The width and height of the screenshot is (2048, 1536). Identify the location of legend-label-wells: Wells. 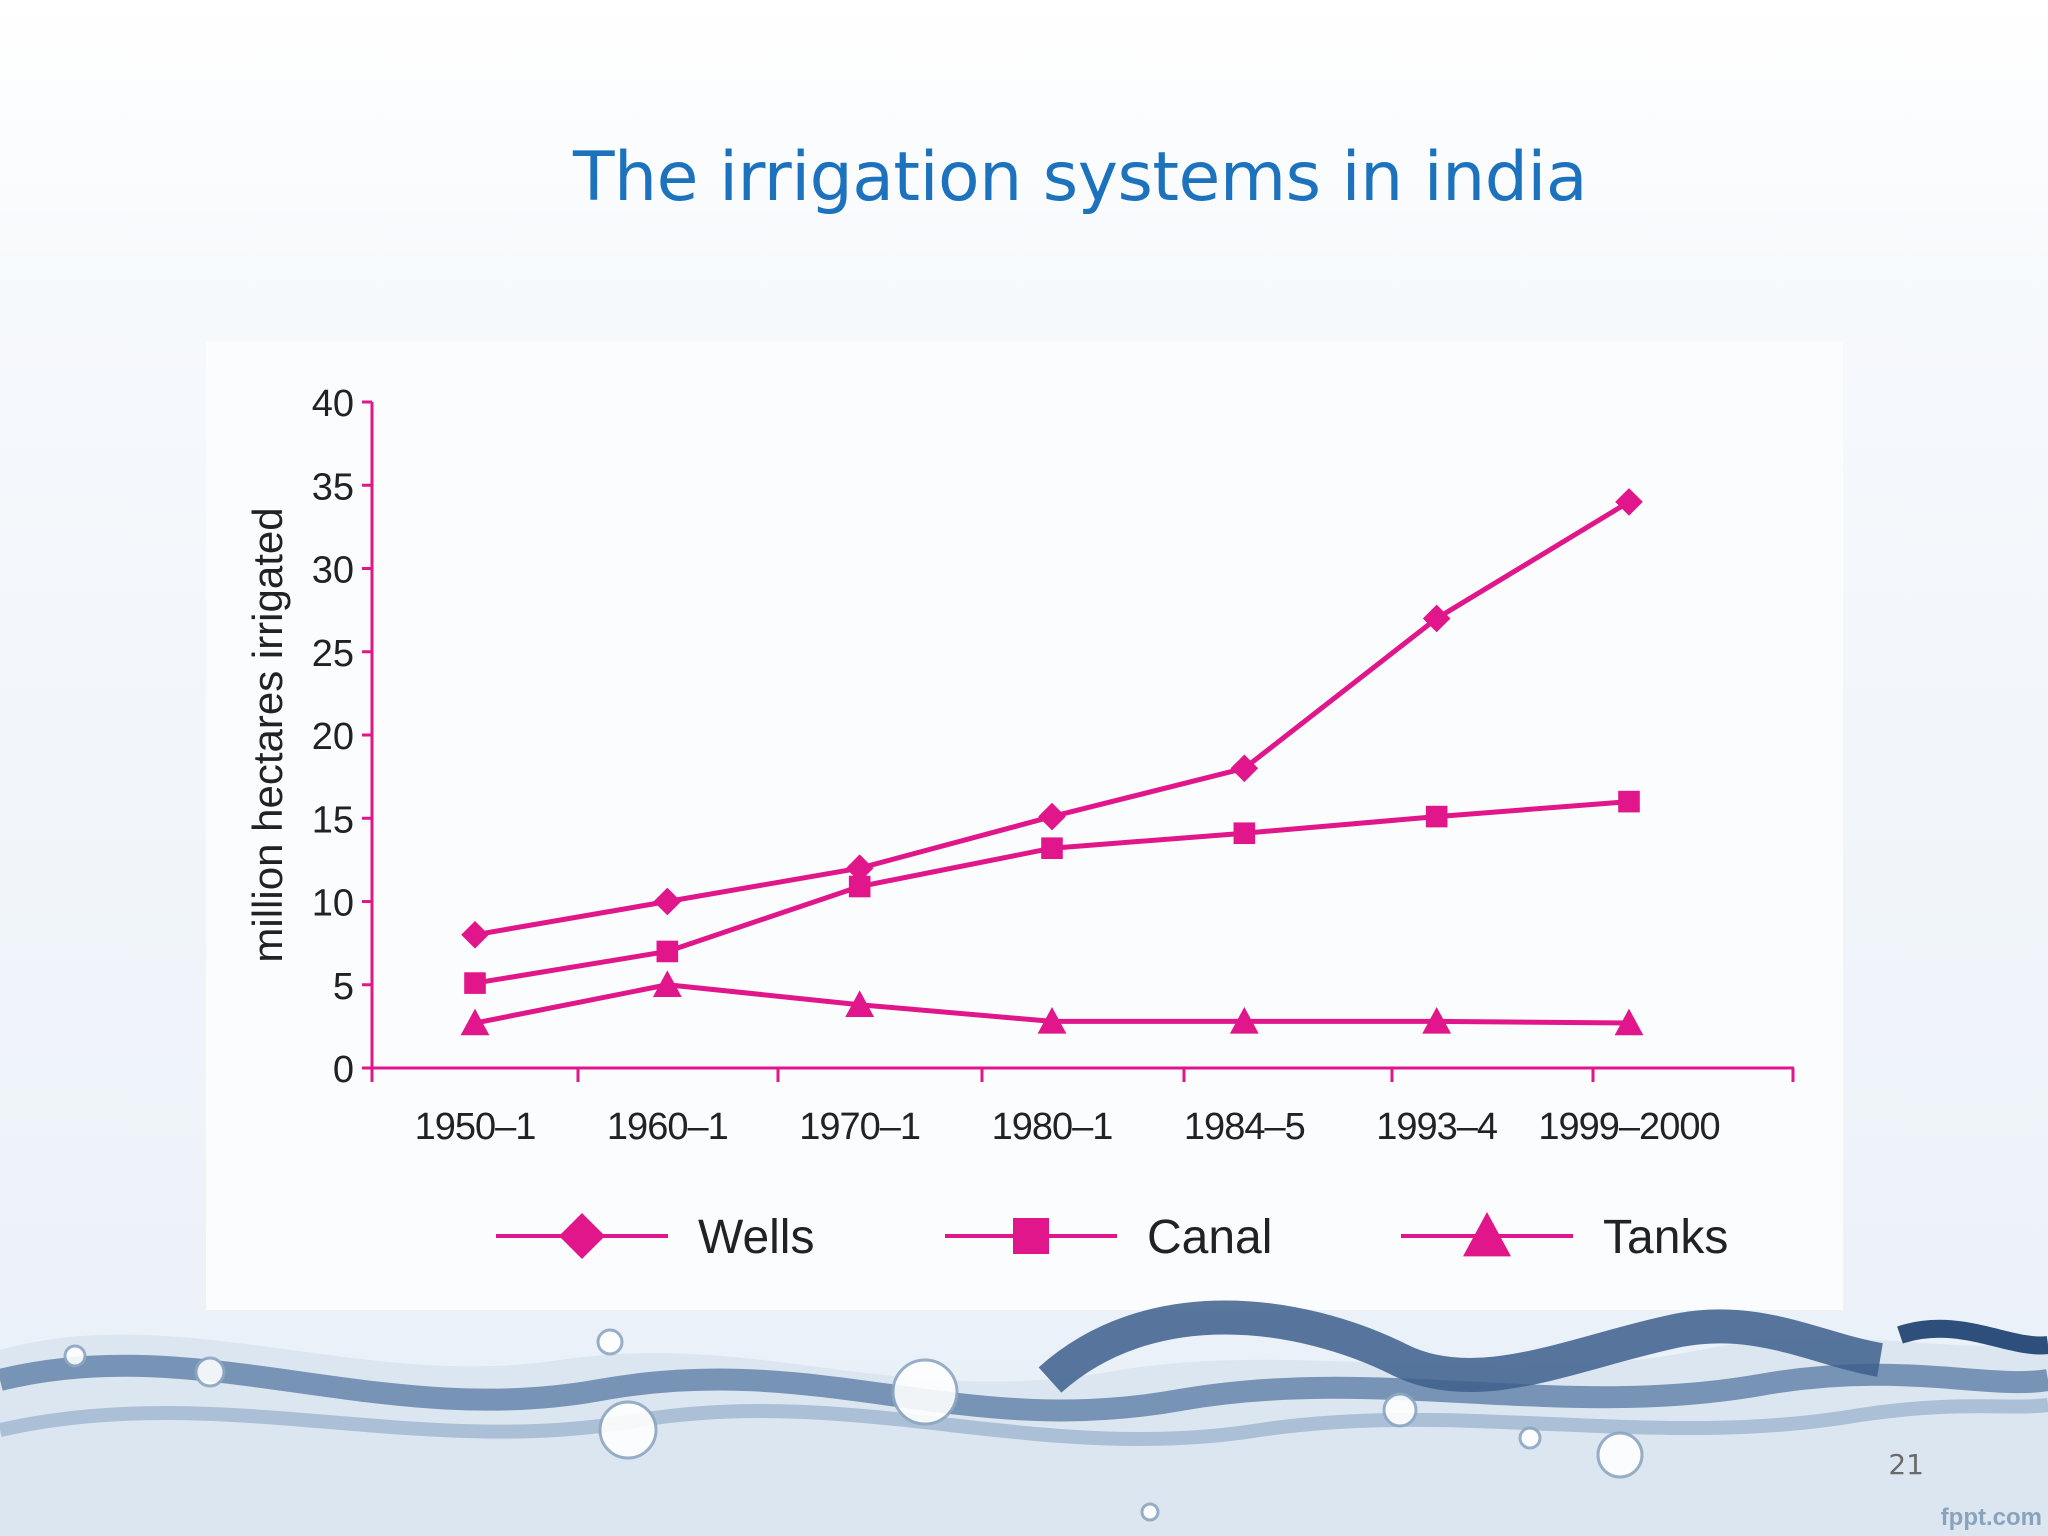
(756, 1237).